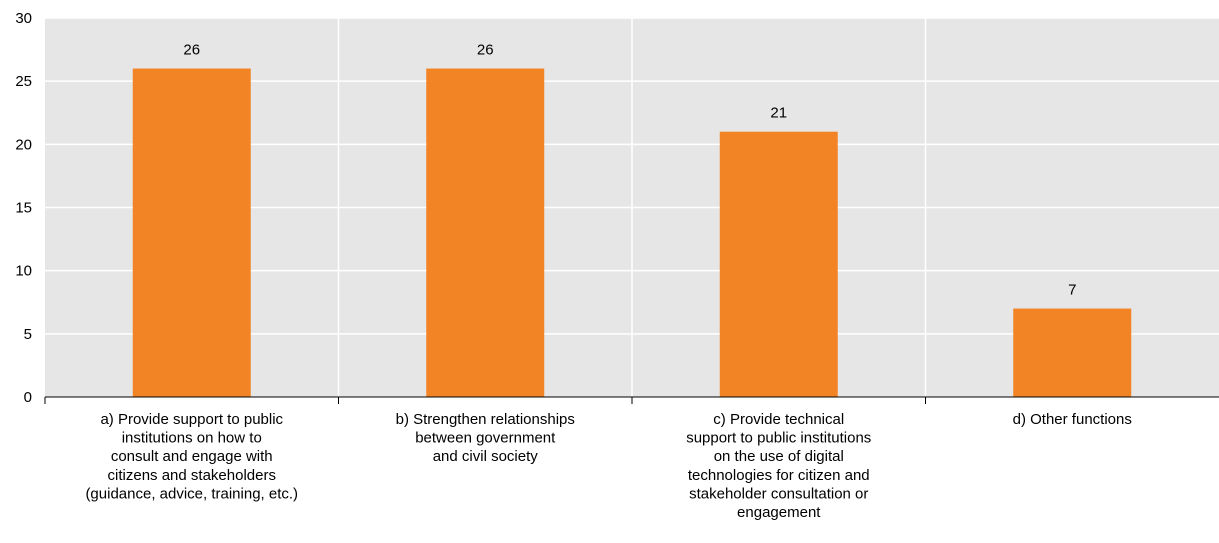 This screenshot has height=543, width=1219. What do you see at coordinates (23, 81) in the screenshot?
I see `y-tick-label: 25` at bounding box center [23, 81].